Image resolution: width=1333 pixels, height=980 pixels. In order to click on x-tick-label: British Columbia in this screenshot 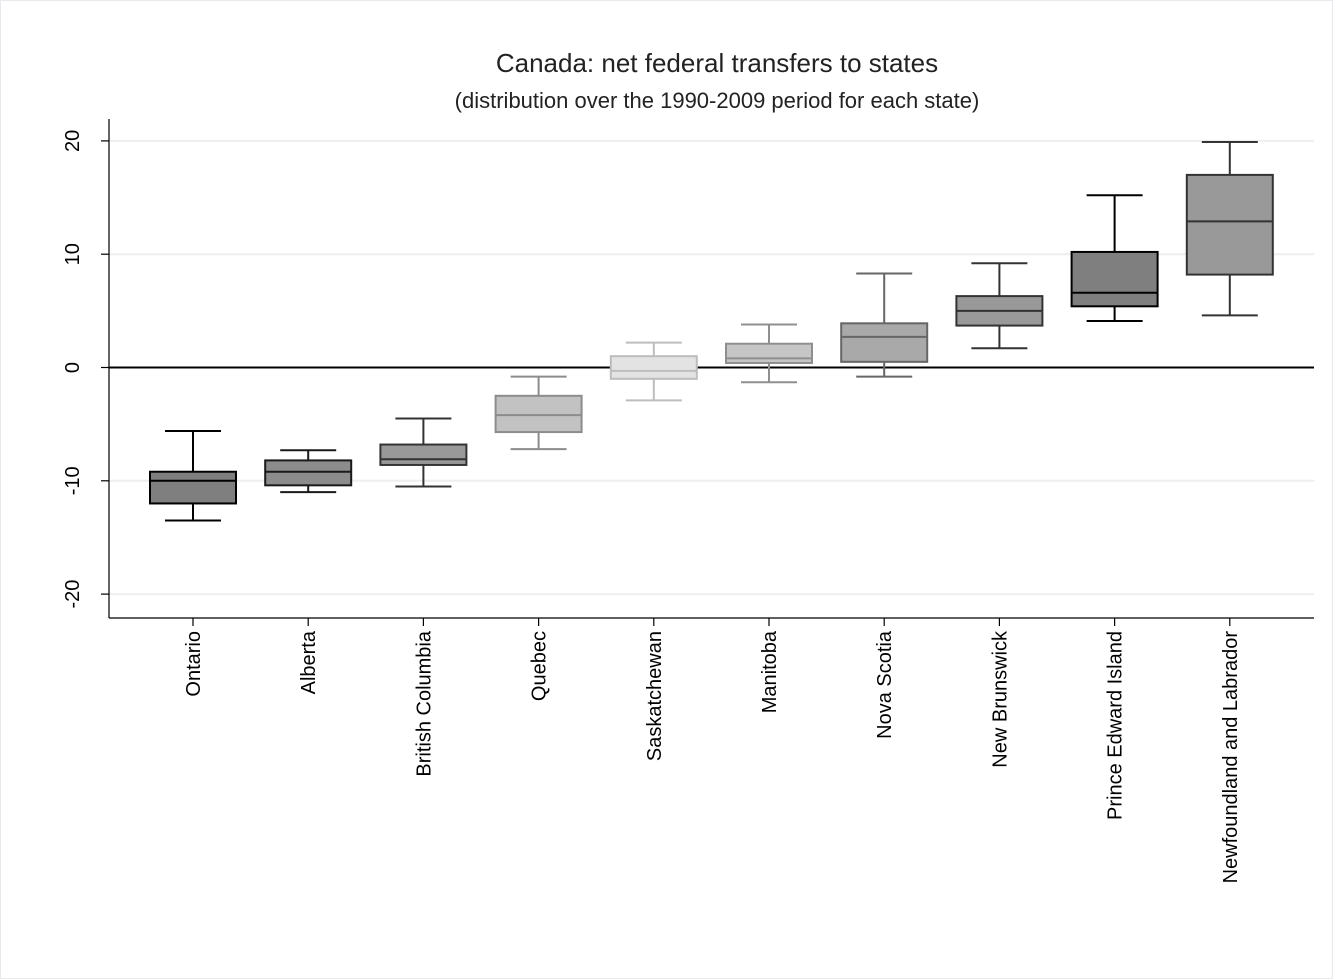, I will do `click(424, 703)`.